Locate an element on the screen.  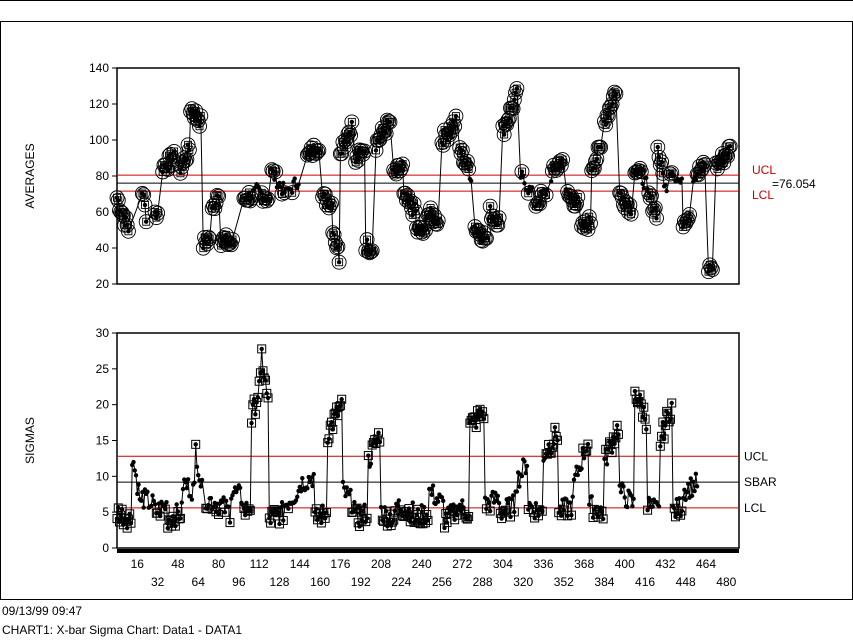
sbar-label: SBAR is located at coordinates (760, 482).